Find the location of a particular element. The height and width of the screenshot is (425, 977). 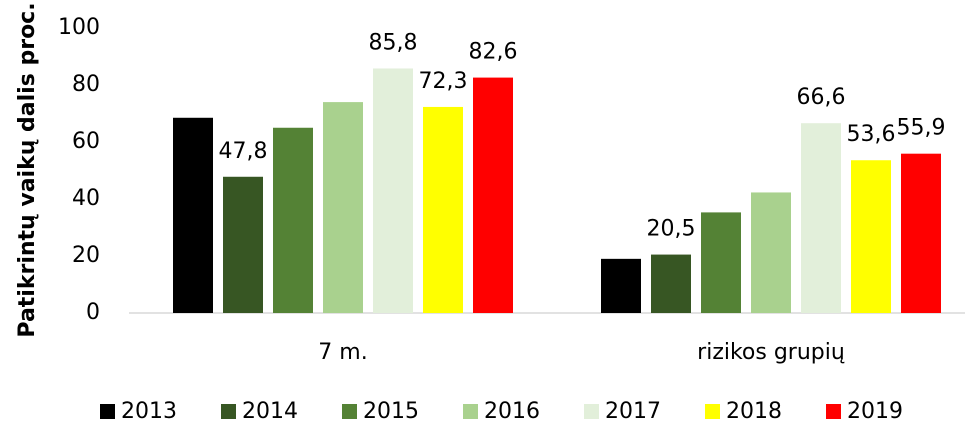

y-tick-label: 20 is located at coordinates (86, 255).